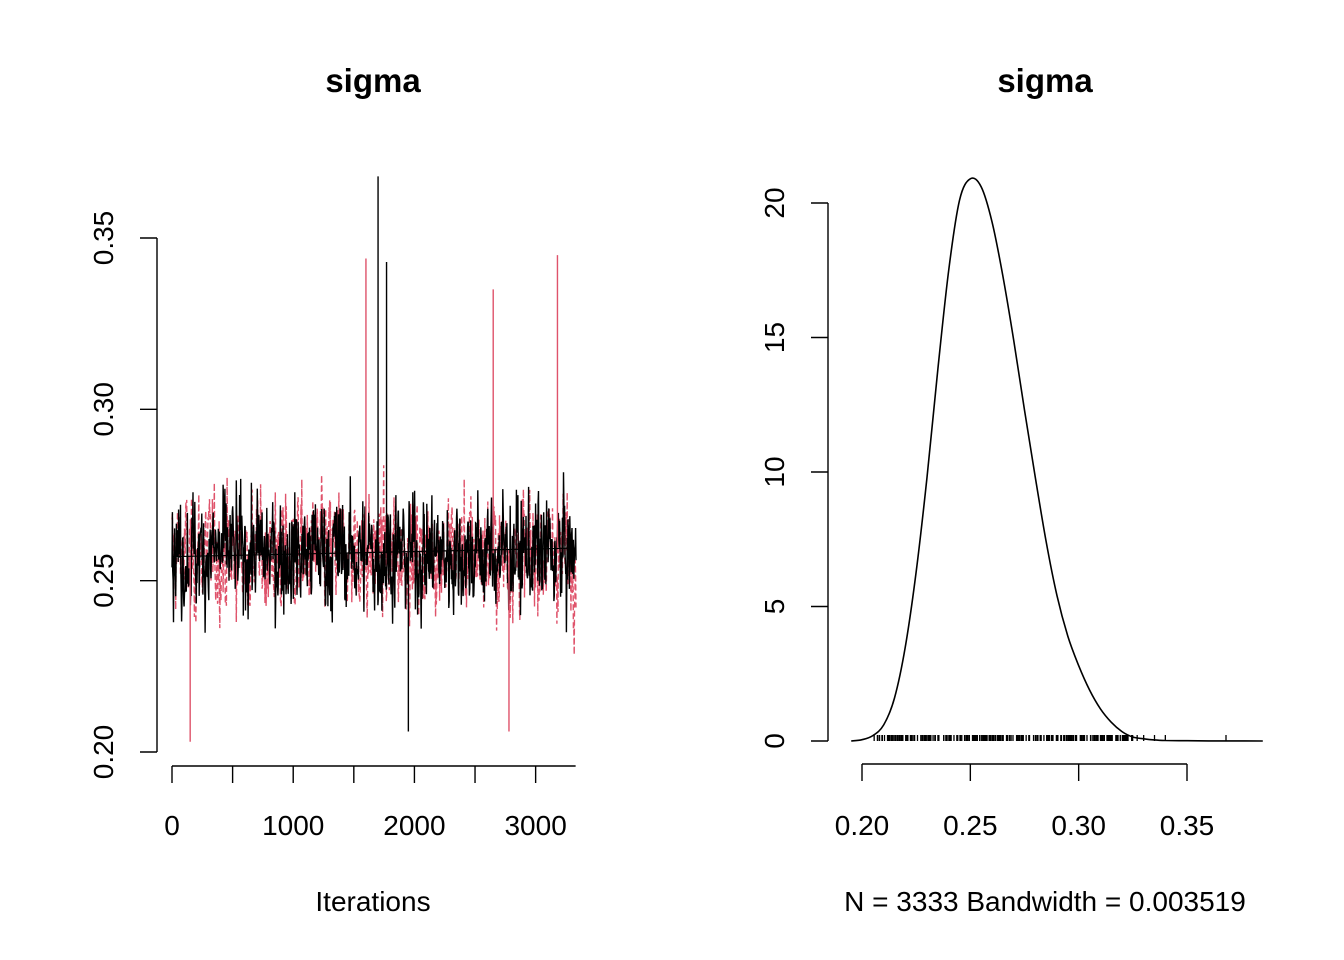 This screenshot has width=1344, height=960. Describe the element at coordinates (774, 607) in the screenshot. I see `density-y-tick-label: 5` at that location.